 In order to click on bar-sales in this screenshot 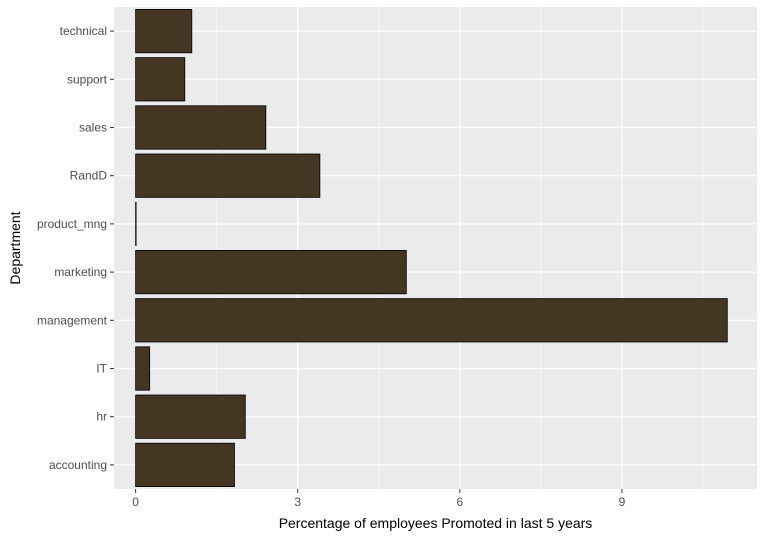, I will do `click(201, 127)`.